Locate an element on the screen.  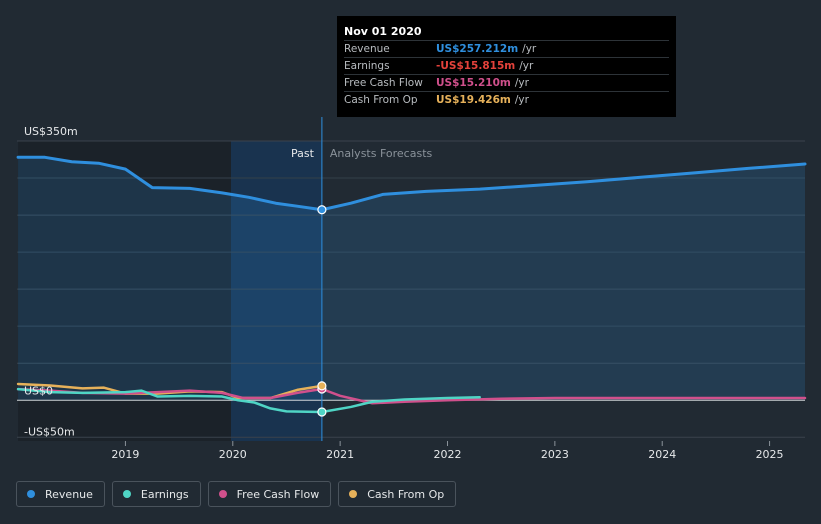
tooltip-label: Free Cash Flow is located at coordinates (383, 83).